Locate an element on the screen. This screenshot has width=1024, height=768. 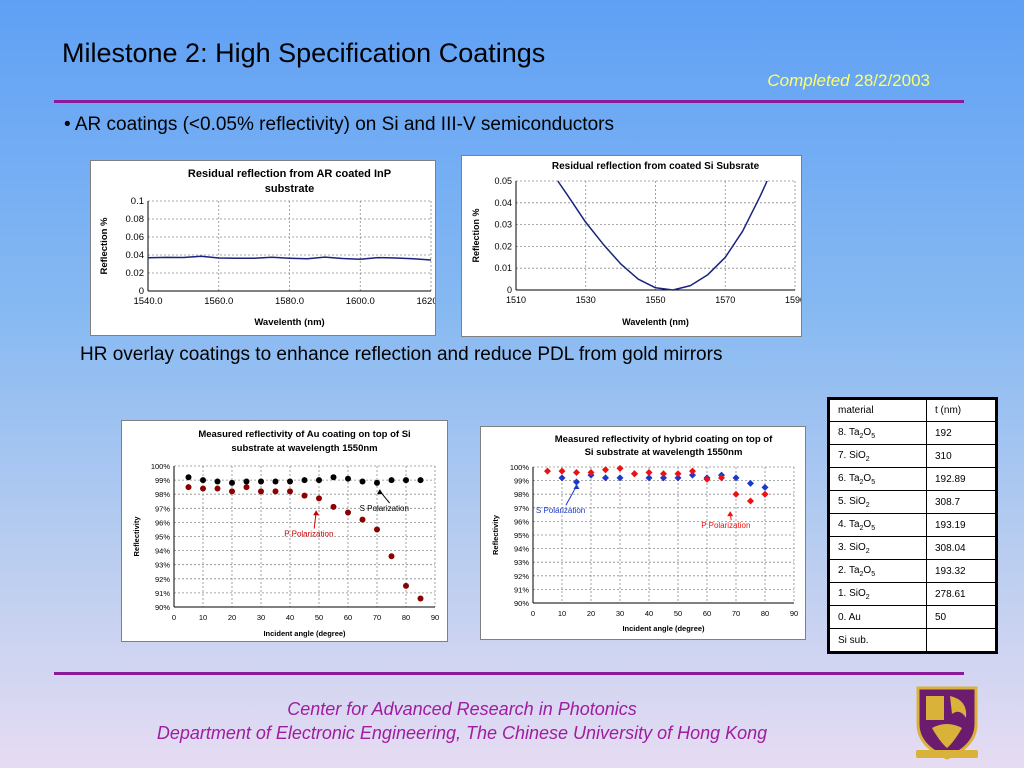
thickness-cell: 308.04 is located at coordinates (961, 548).